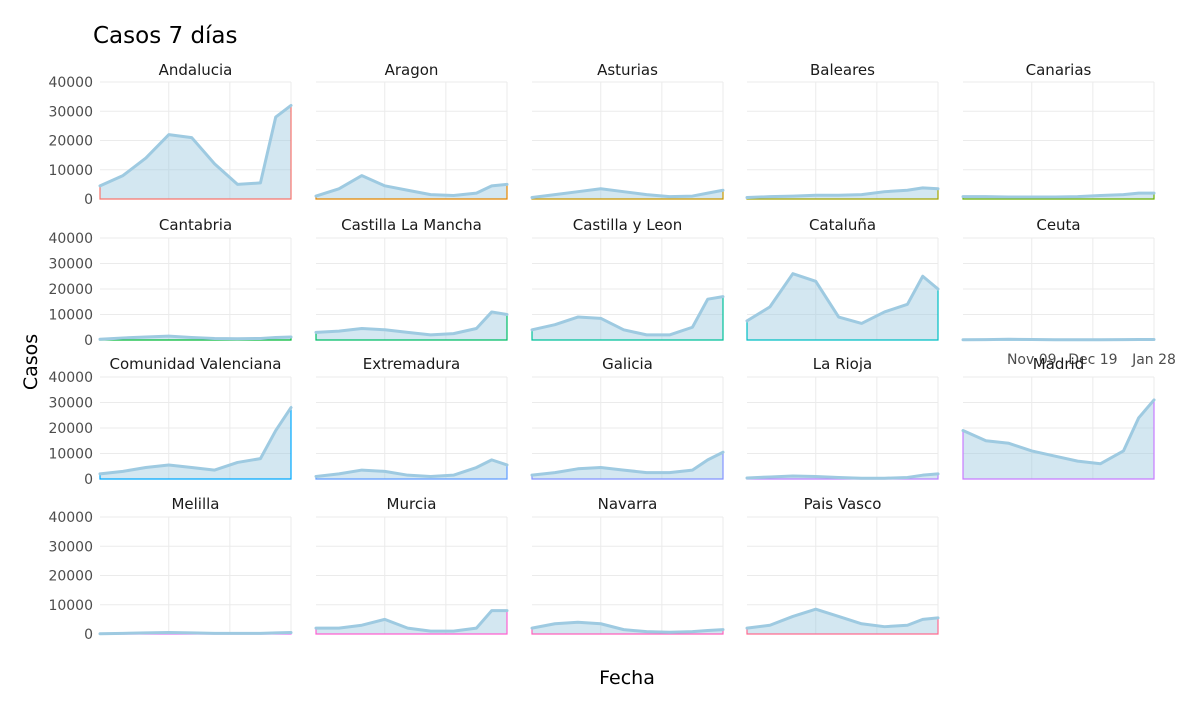 The width and height of the screenshot is (1200, 701). What do you see at coordinates (196, 364) in the screenshot?
I see `facet-title: Comunidad Valenciana` at bounding box center [196, 364].